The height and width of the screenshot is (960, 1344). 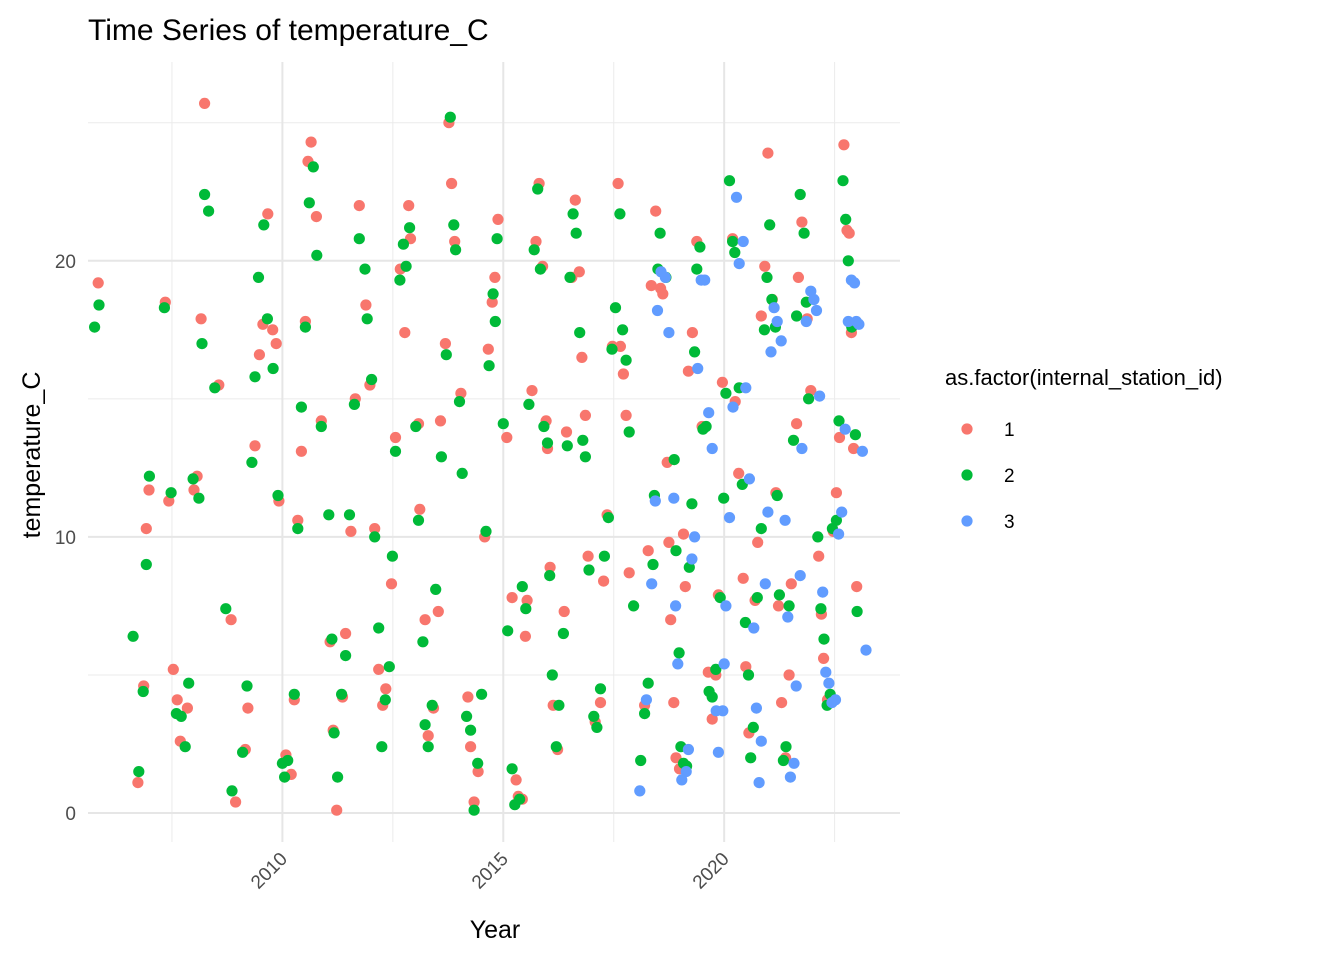 I want to click on legend-title: as.factor(internal_station_id), so click(x=1084, y=377).